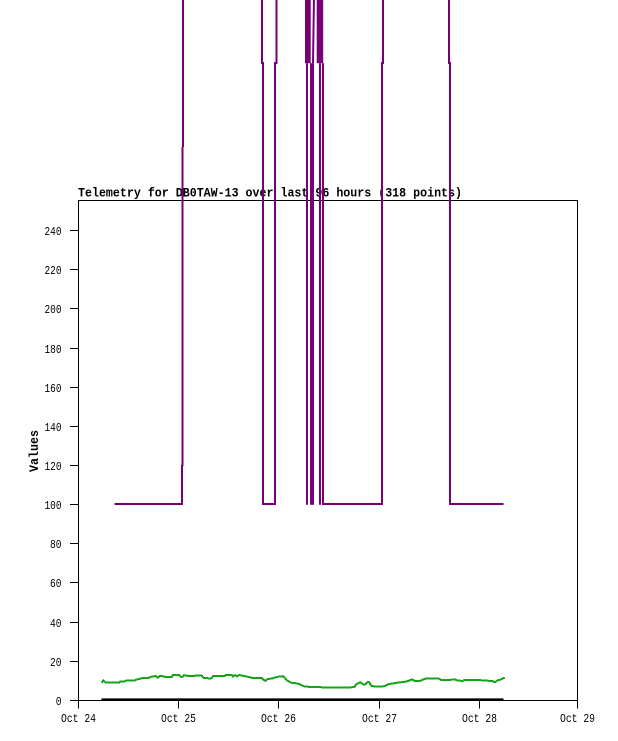 The image size is (618, 741). Describe the element at coordinates (379, 719) in the screenshot. I see `svg-text: Oct 27` at that location.